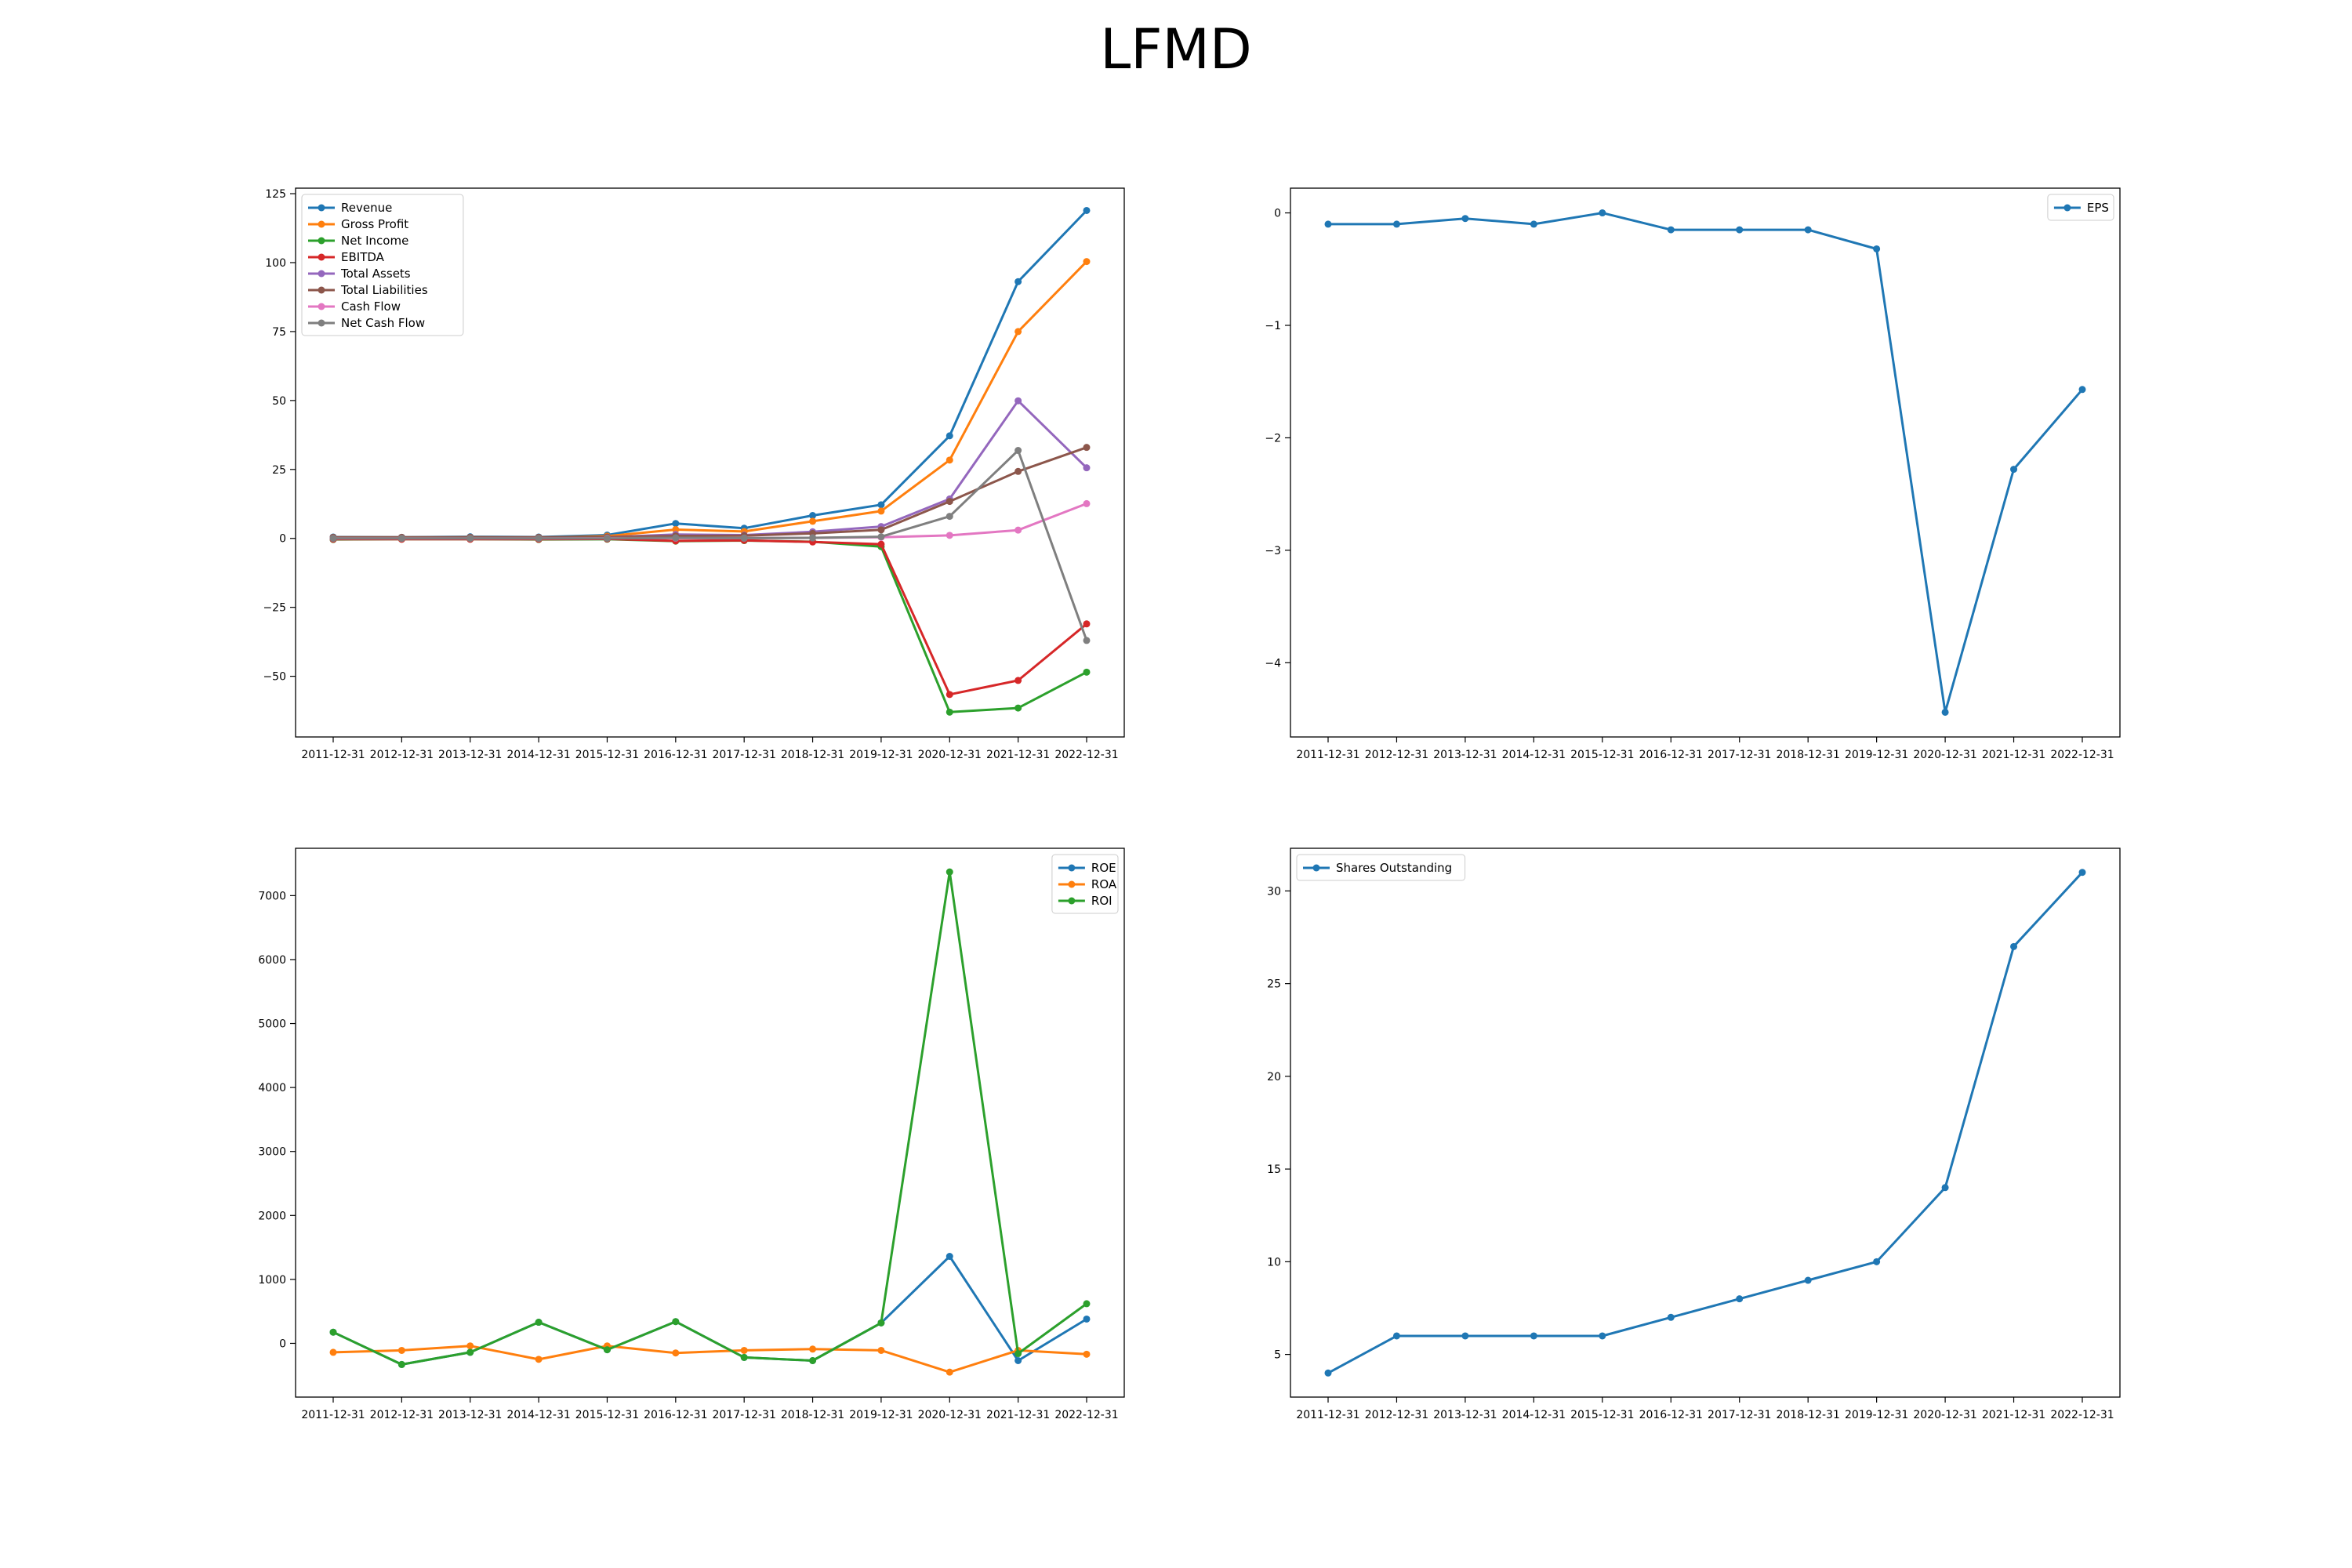  Describe the element at coordinates (366, 208) in the screenshot. I see `legend-label: Revenue` at that location.